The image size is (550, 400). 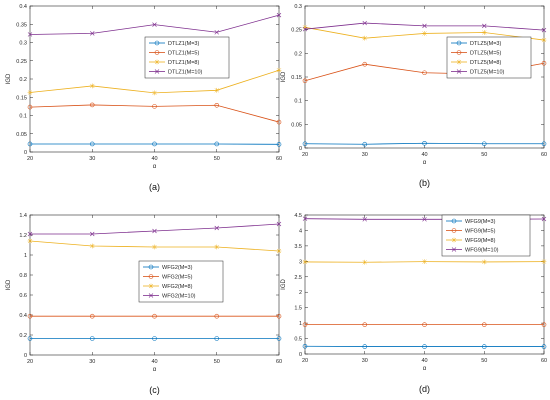 What do you see at coordinates (482, 251) in the screenshot?
I see `legend-label: WFG9(M=10)` at bounding box center [482, 251].